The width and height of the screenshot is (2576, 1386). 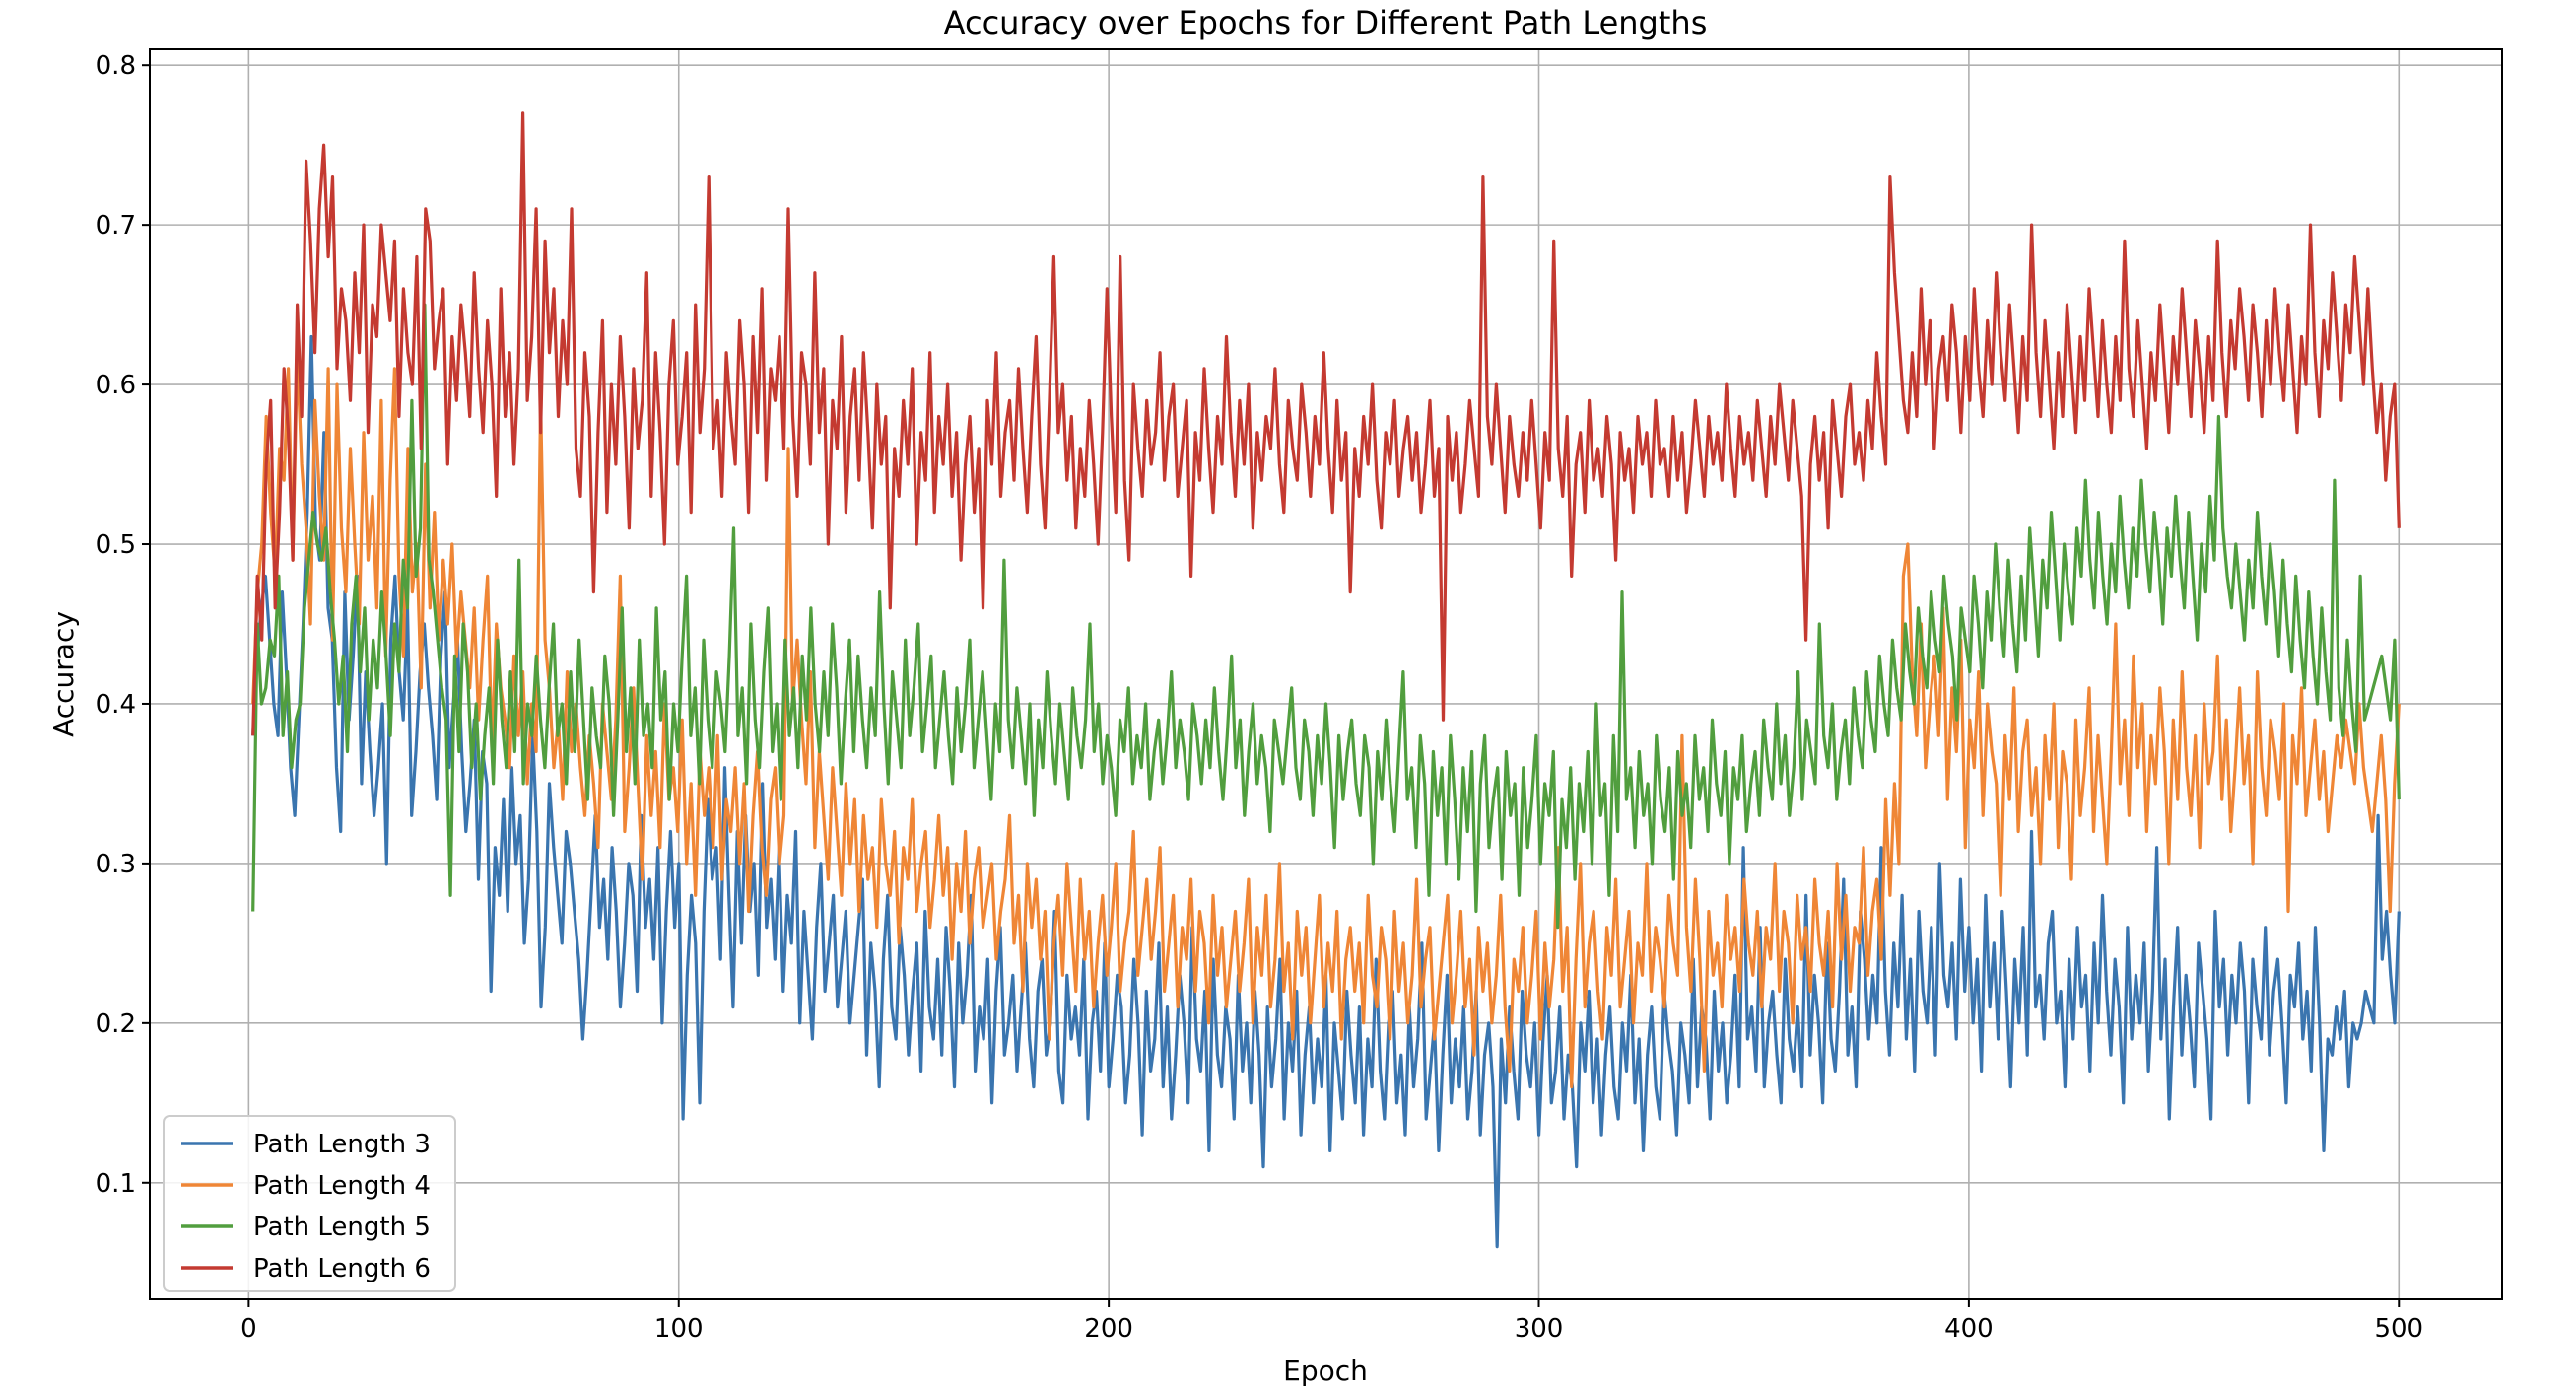 I want to click on x-tick-label: 0, so click(x=248, y=1329).